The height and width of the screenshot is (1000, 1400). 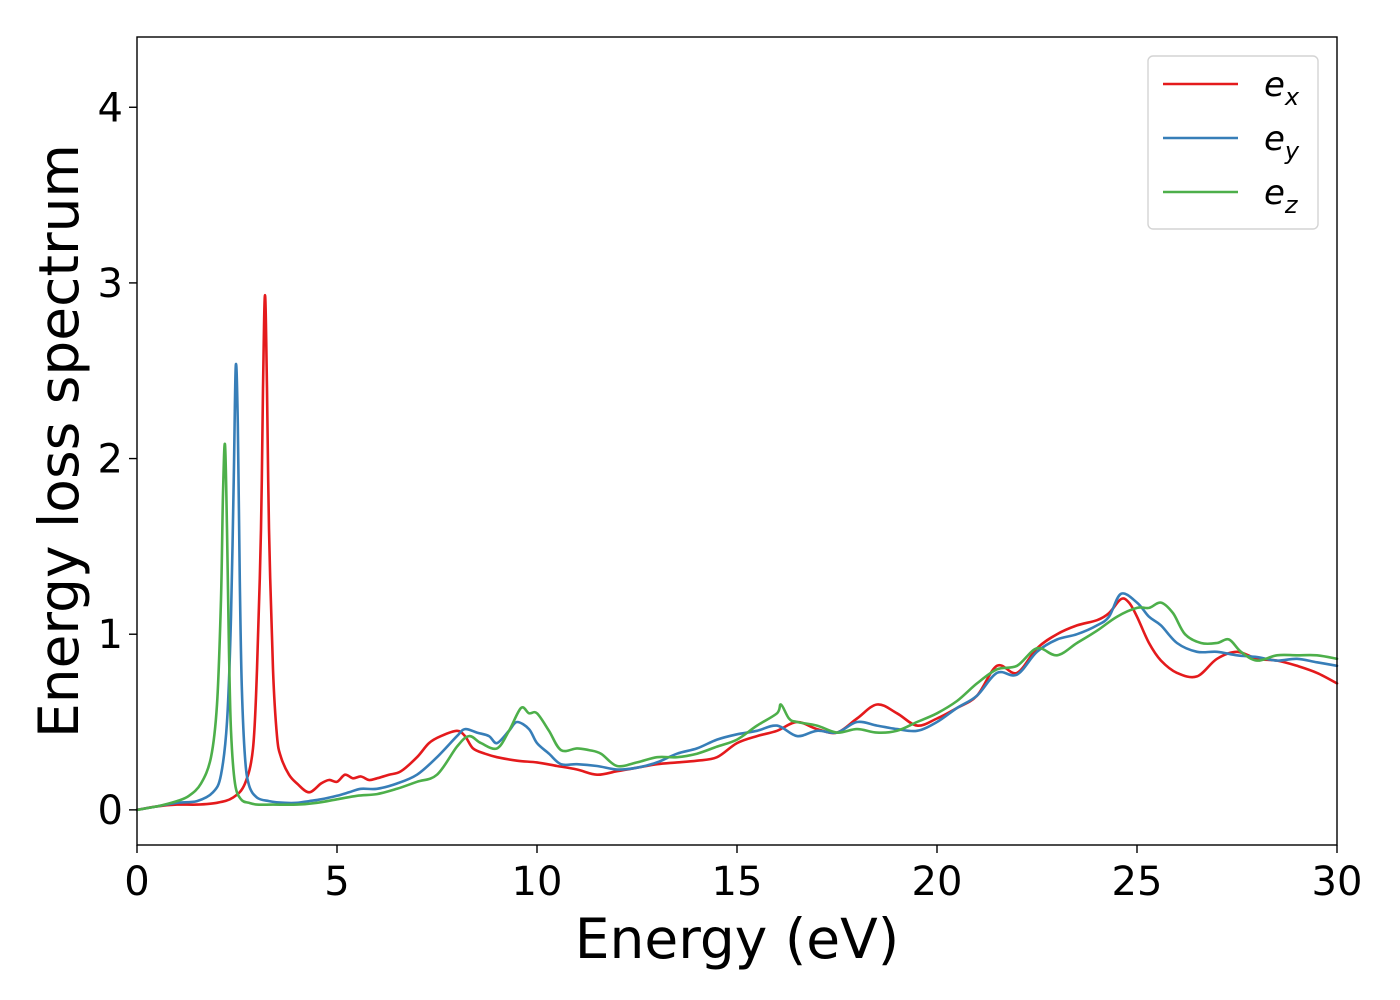 I want to click on y-tick-label: 4, so click(x=110, y=108).